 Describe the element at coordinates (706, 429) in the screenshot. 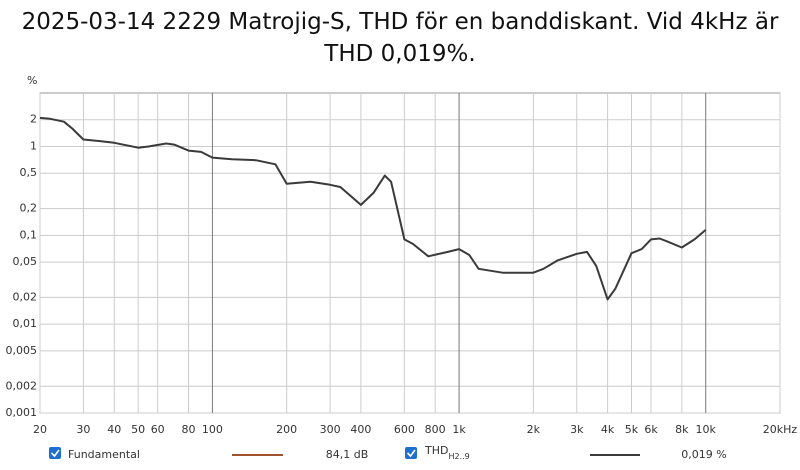

I see `x-tick-label: 10k` at that location.